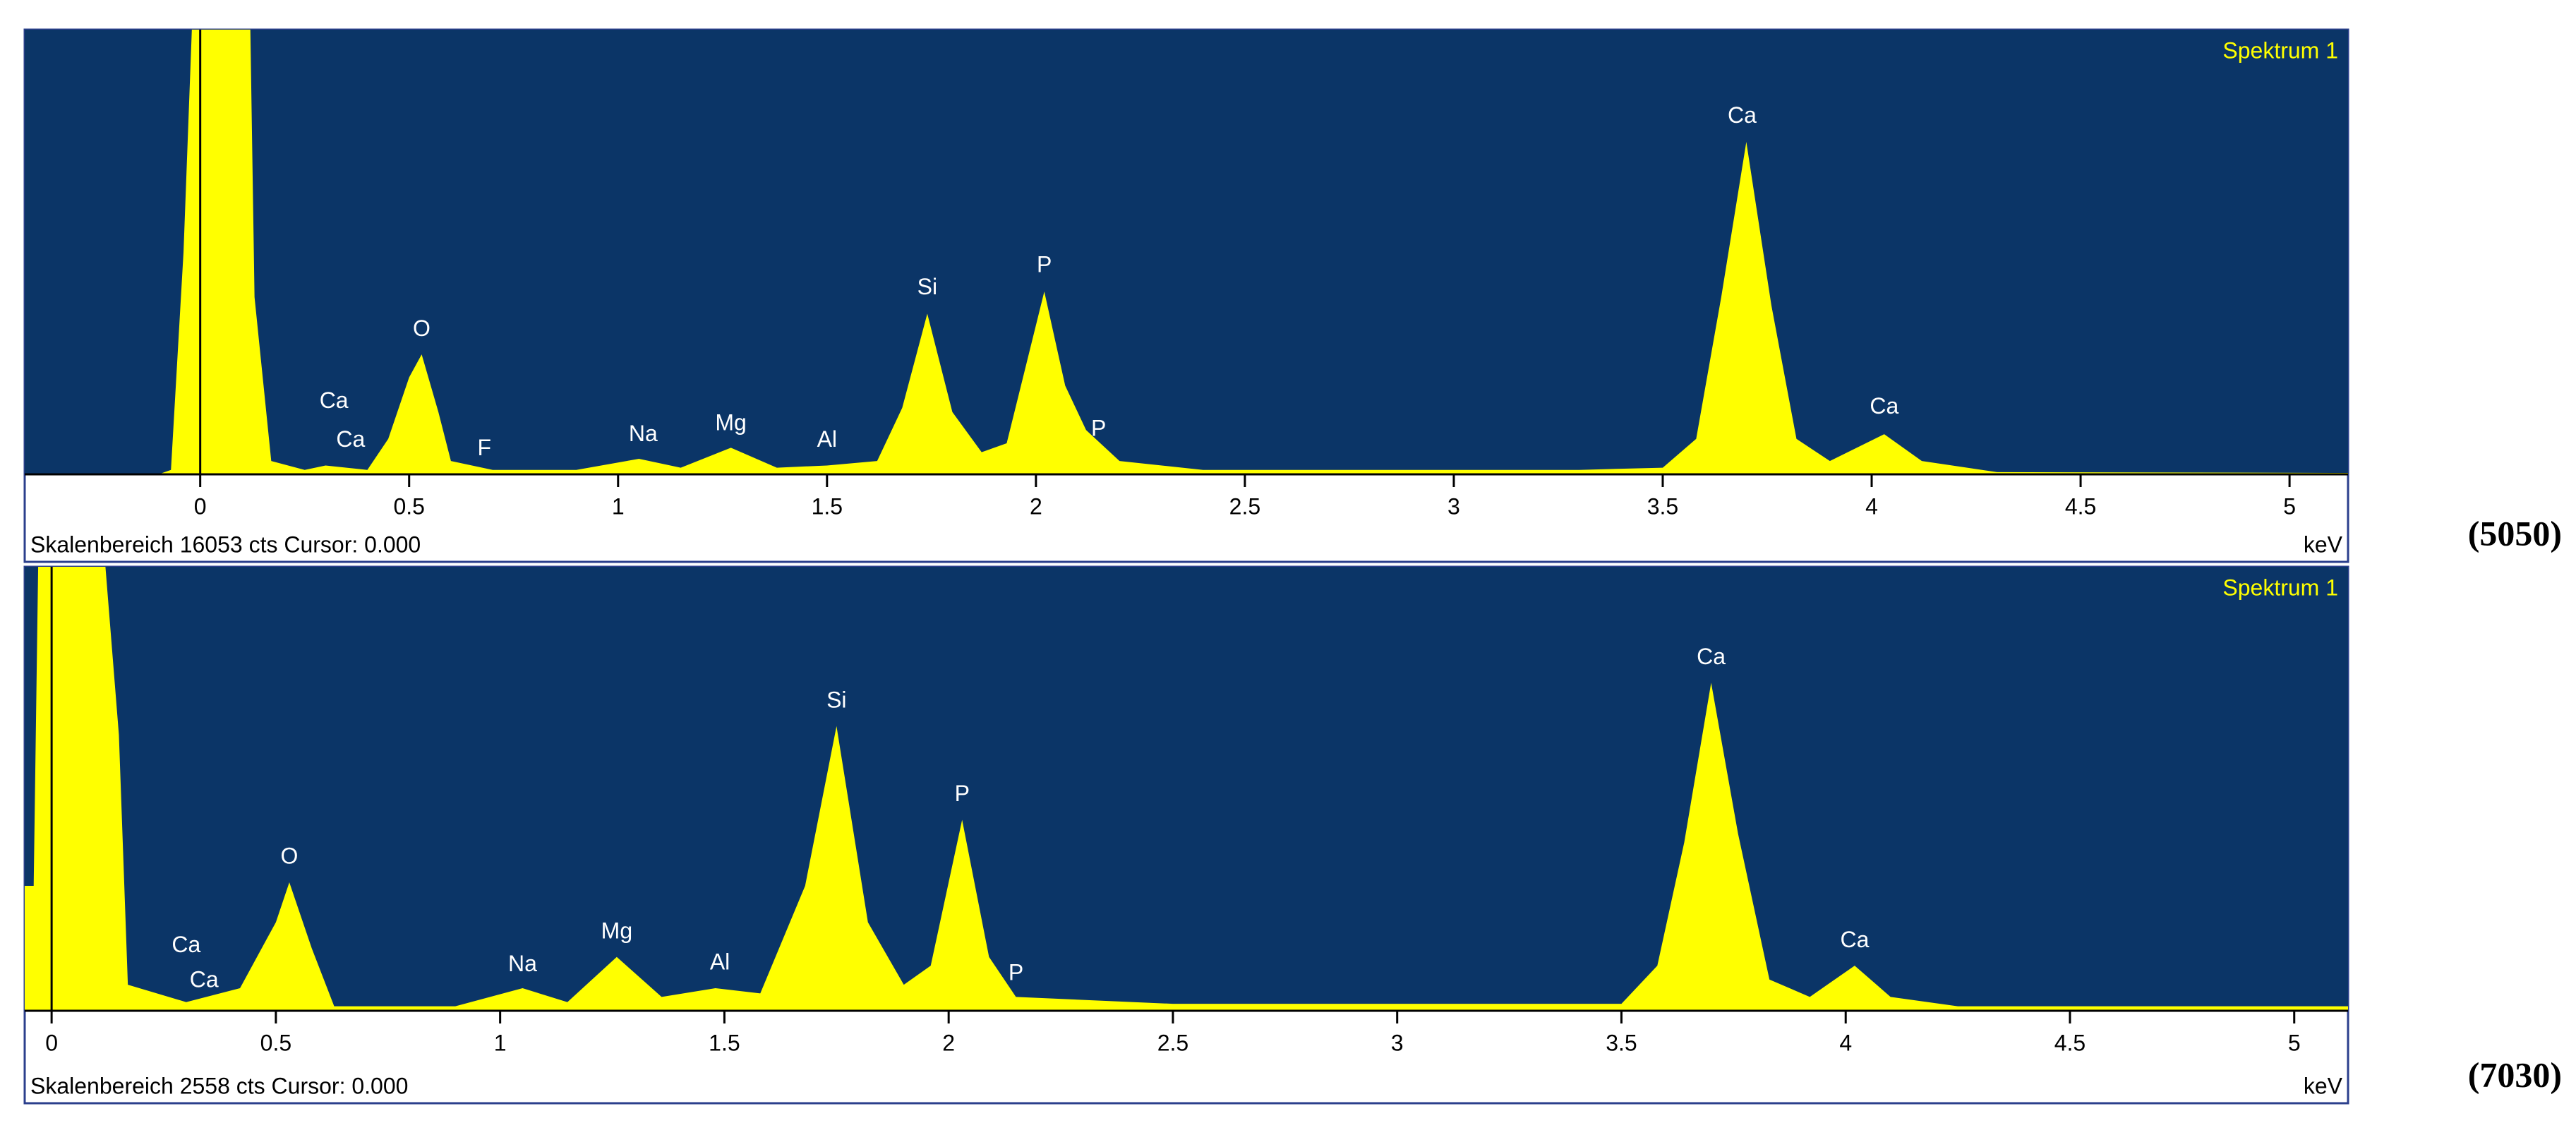  What do you see at coordinates (225, 544) in the screenshot?
I see `footer-text: Skalenbereich 16053 cts Cursor: 0.000` at bounding box center [225, 544].